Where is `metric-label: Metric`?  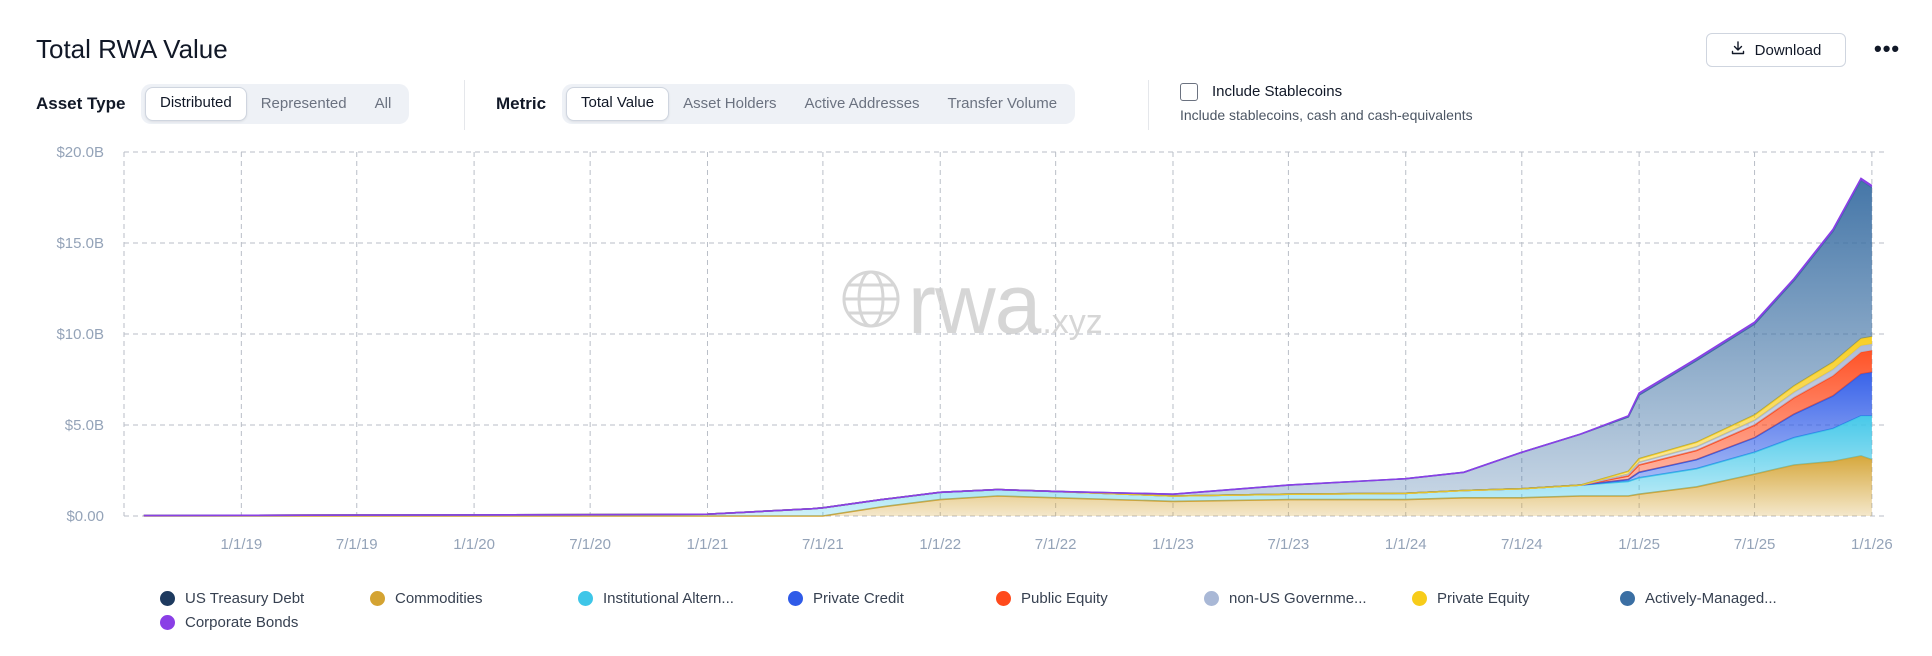 metric-label: Metric is located at coordinates (521, 103).